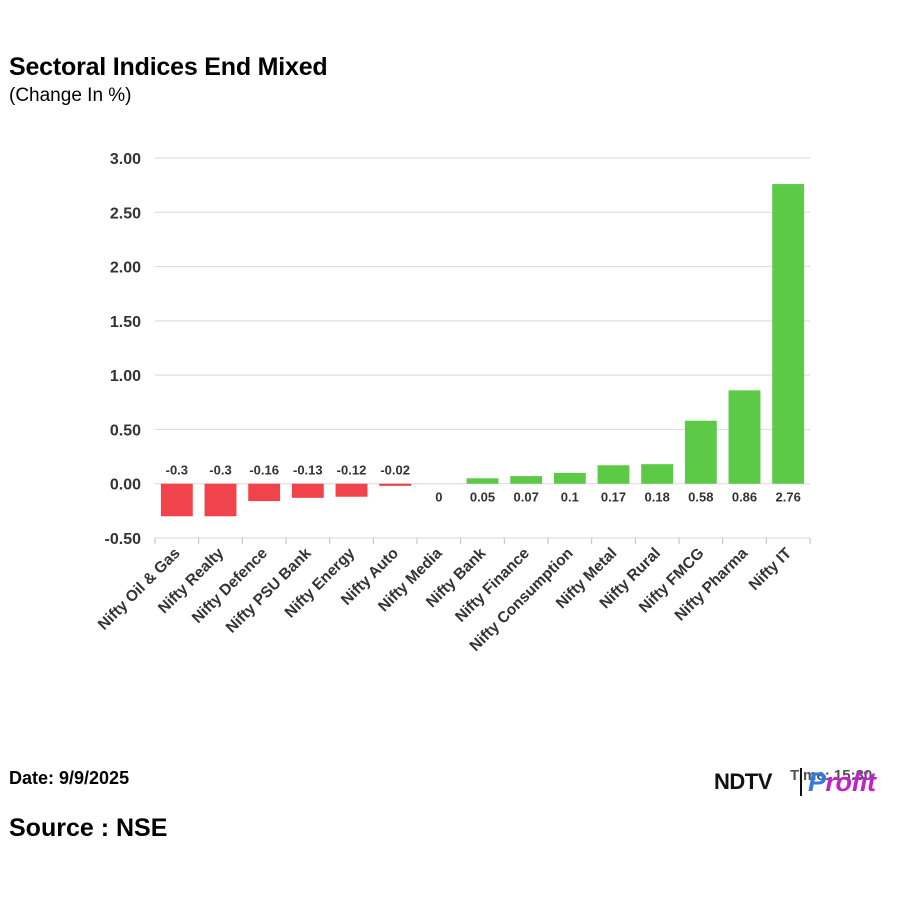 Image resolution: width=900 pixels, height=900 pixels. Describe the element at coordinates (743, 781) in the screenshot. I see `brand-ndtv: NDTV` at that location.